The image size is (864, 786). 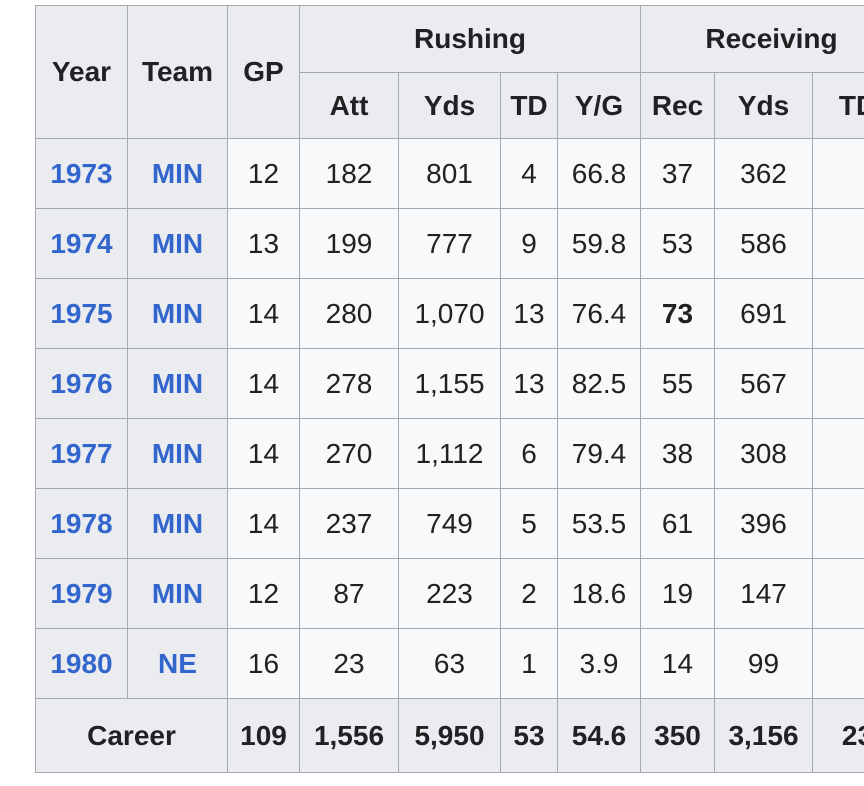 I want to click on season-row-1979: 1979 MIN 12 87 223 2 18.6 19 147, so click(x=449, y=593).